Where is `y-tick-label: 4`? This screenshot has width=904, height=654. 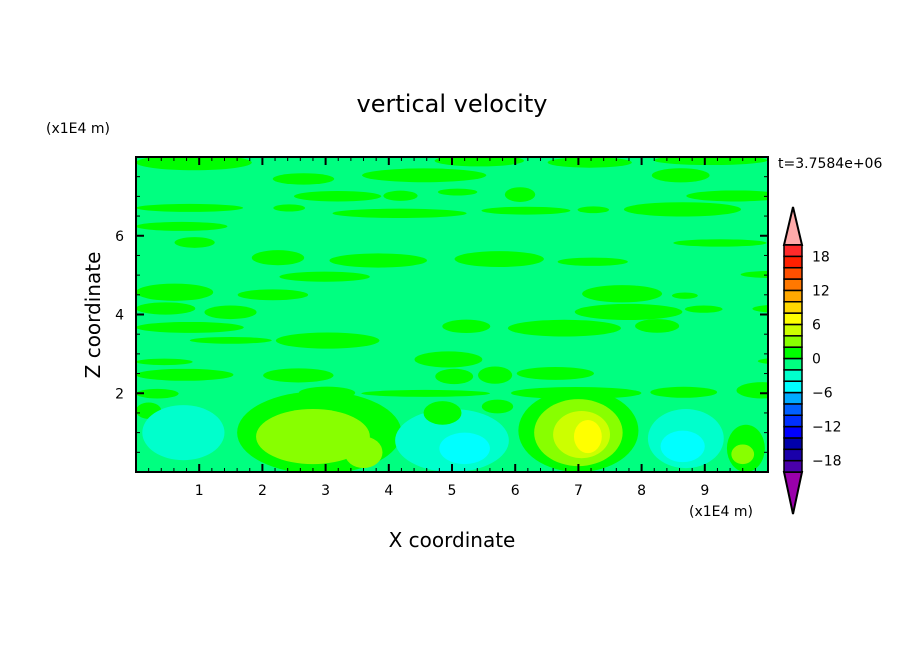
y-tick-label: 4 is located at coordinates (119, 316).